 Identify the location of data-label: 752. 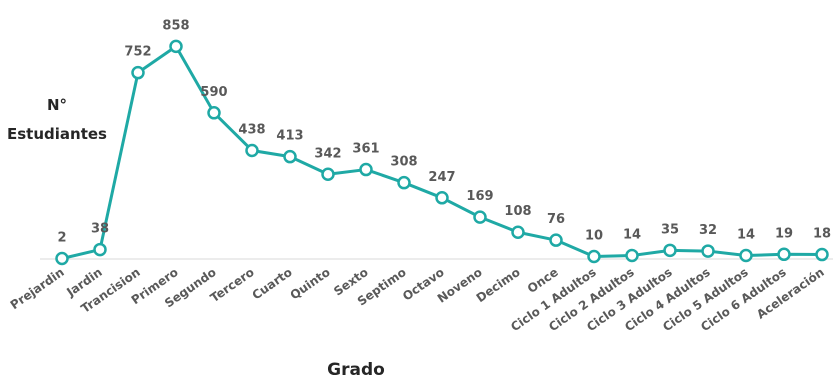
(137, 52).